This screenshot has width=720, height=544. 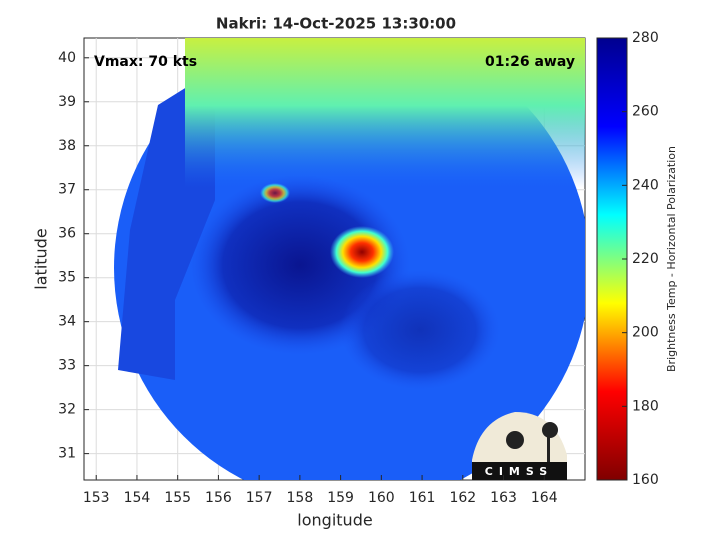 What do you see at coordinates (177, 498) in the screenshot?
I see `x-tick-label: 155` at bounding box center [177, 498].